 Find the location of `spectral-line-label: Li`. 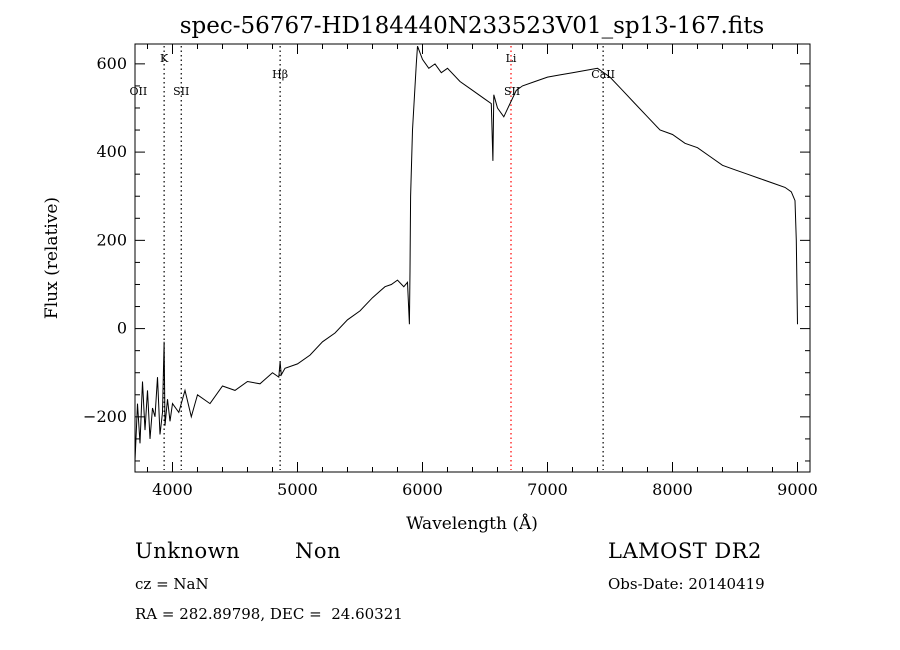

spectral-line-label: Li is located at coordinates (511, 58).